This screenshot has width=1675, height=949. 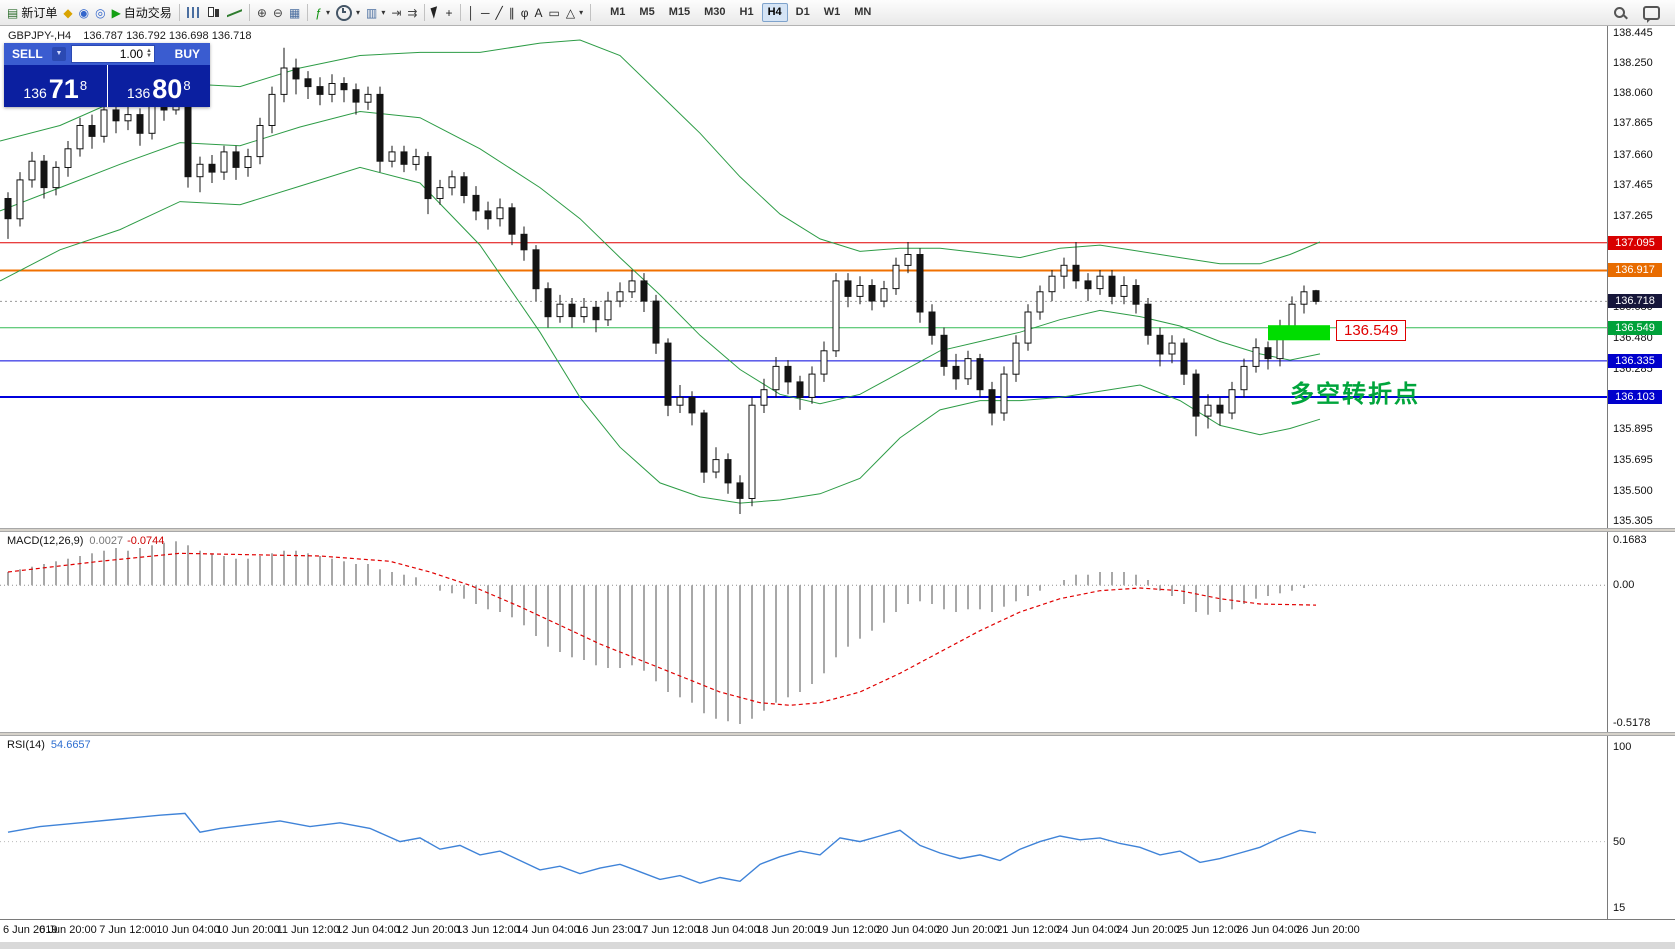 I want to click on line-chart-icon, so click(x=234, y=13).